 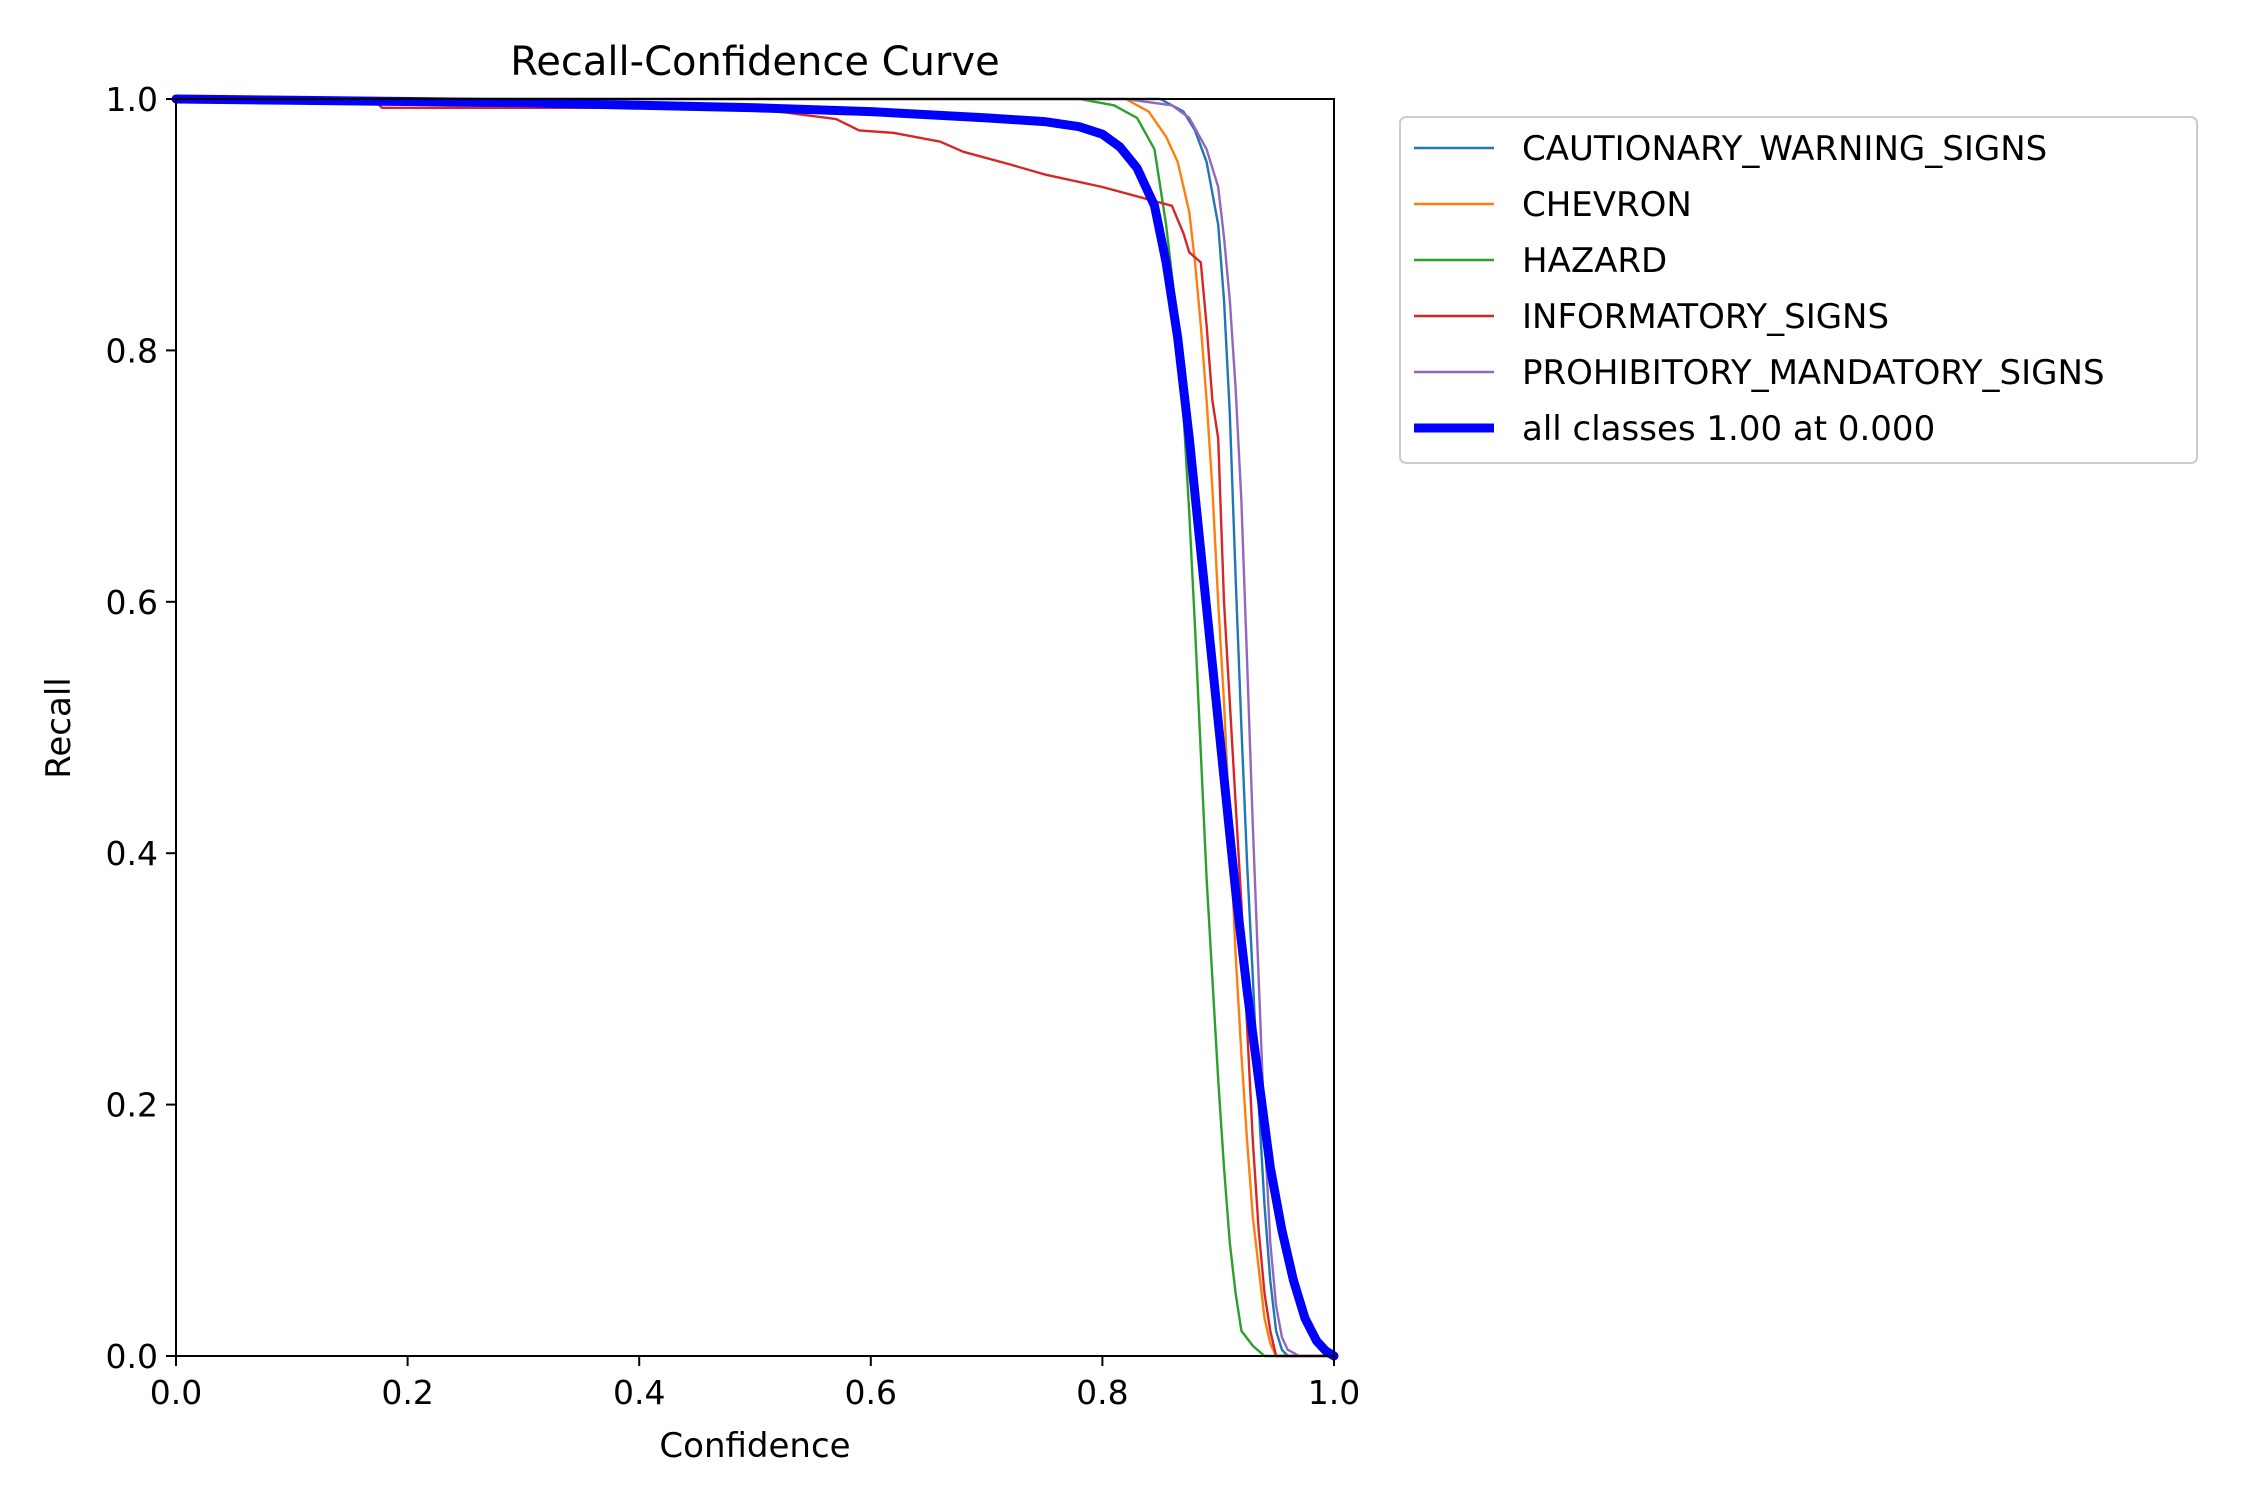 I want to click on legend-box, so click(x=1798, y=290).